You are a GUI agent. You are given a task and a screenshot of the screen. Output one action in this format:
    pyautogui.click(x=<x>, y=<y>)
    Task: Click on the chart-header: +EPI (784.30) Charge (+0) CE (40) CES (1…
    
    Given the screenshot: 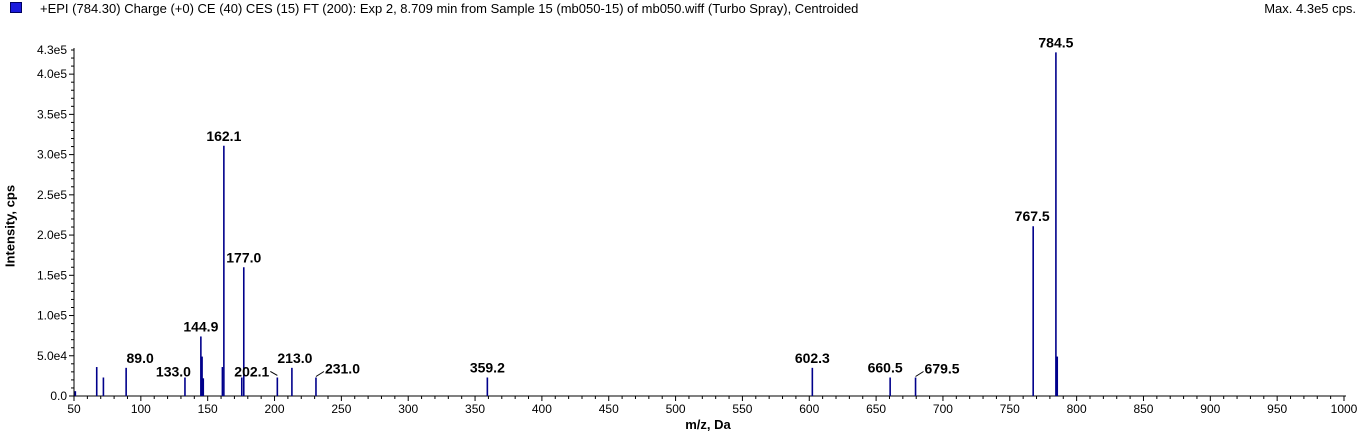 What is the action you would take?
    pyautogui.click(x=680, y=9)
    